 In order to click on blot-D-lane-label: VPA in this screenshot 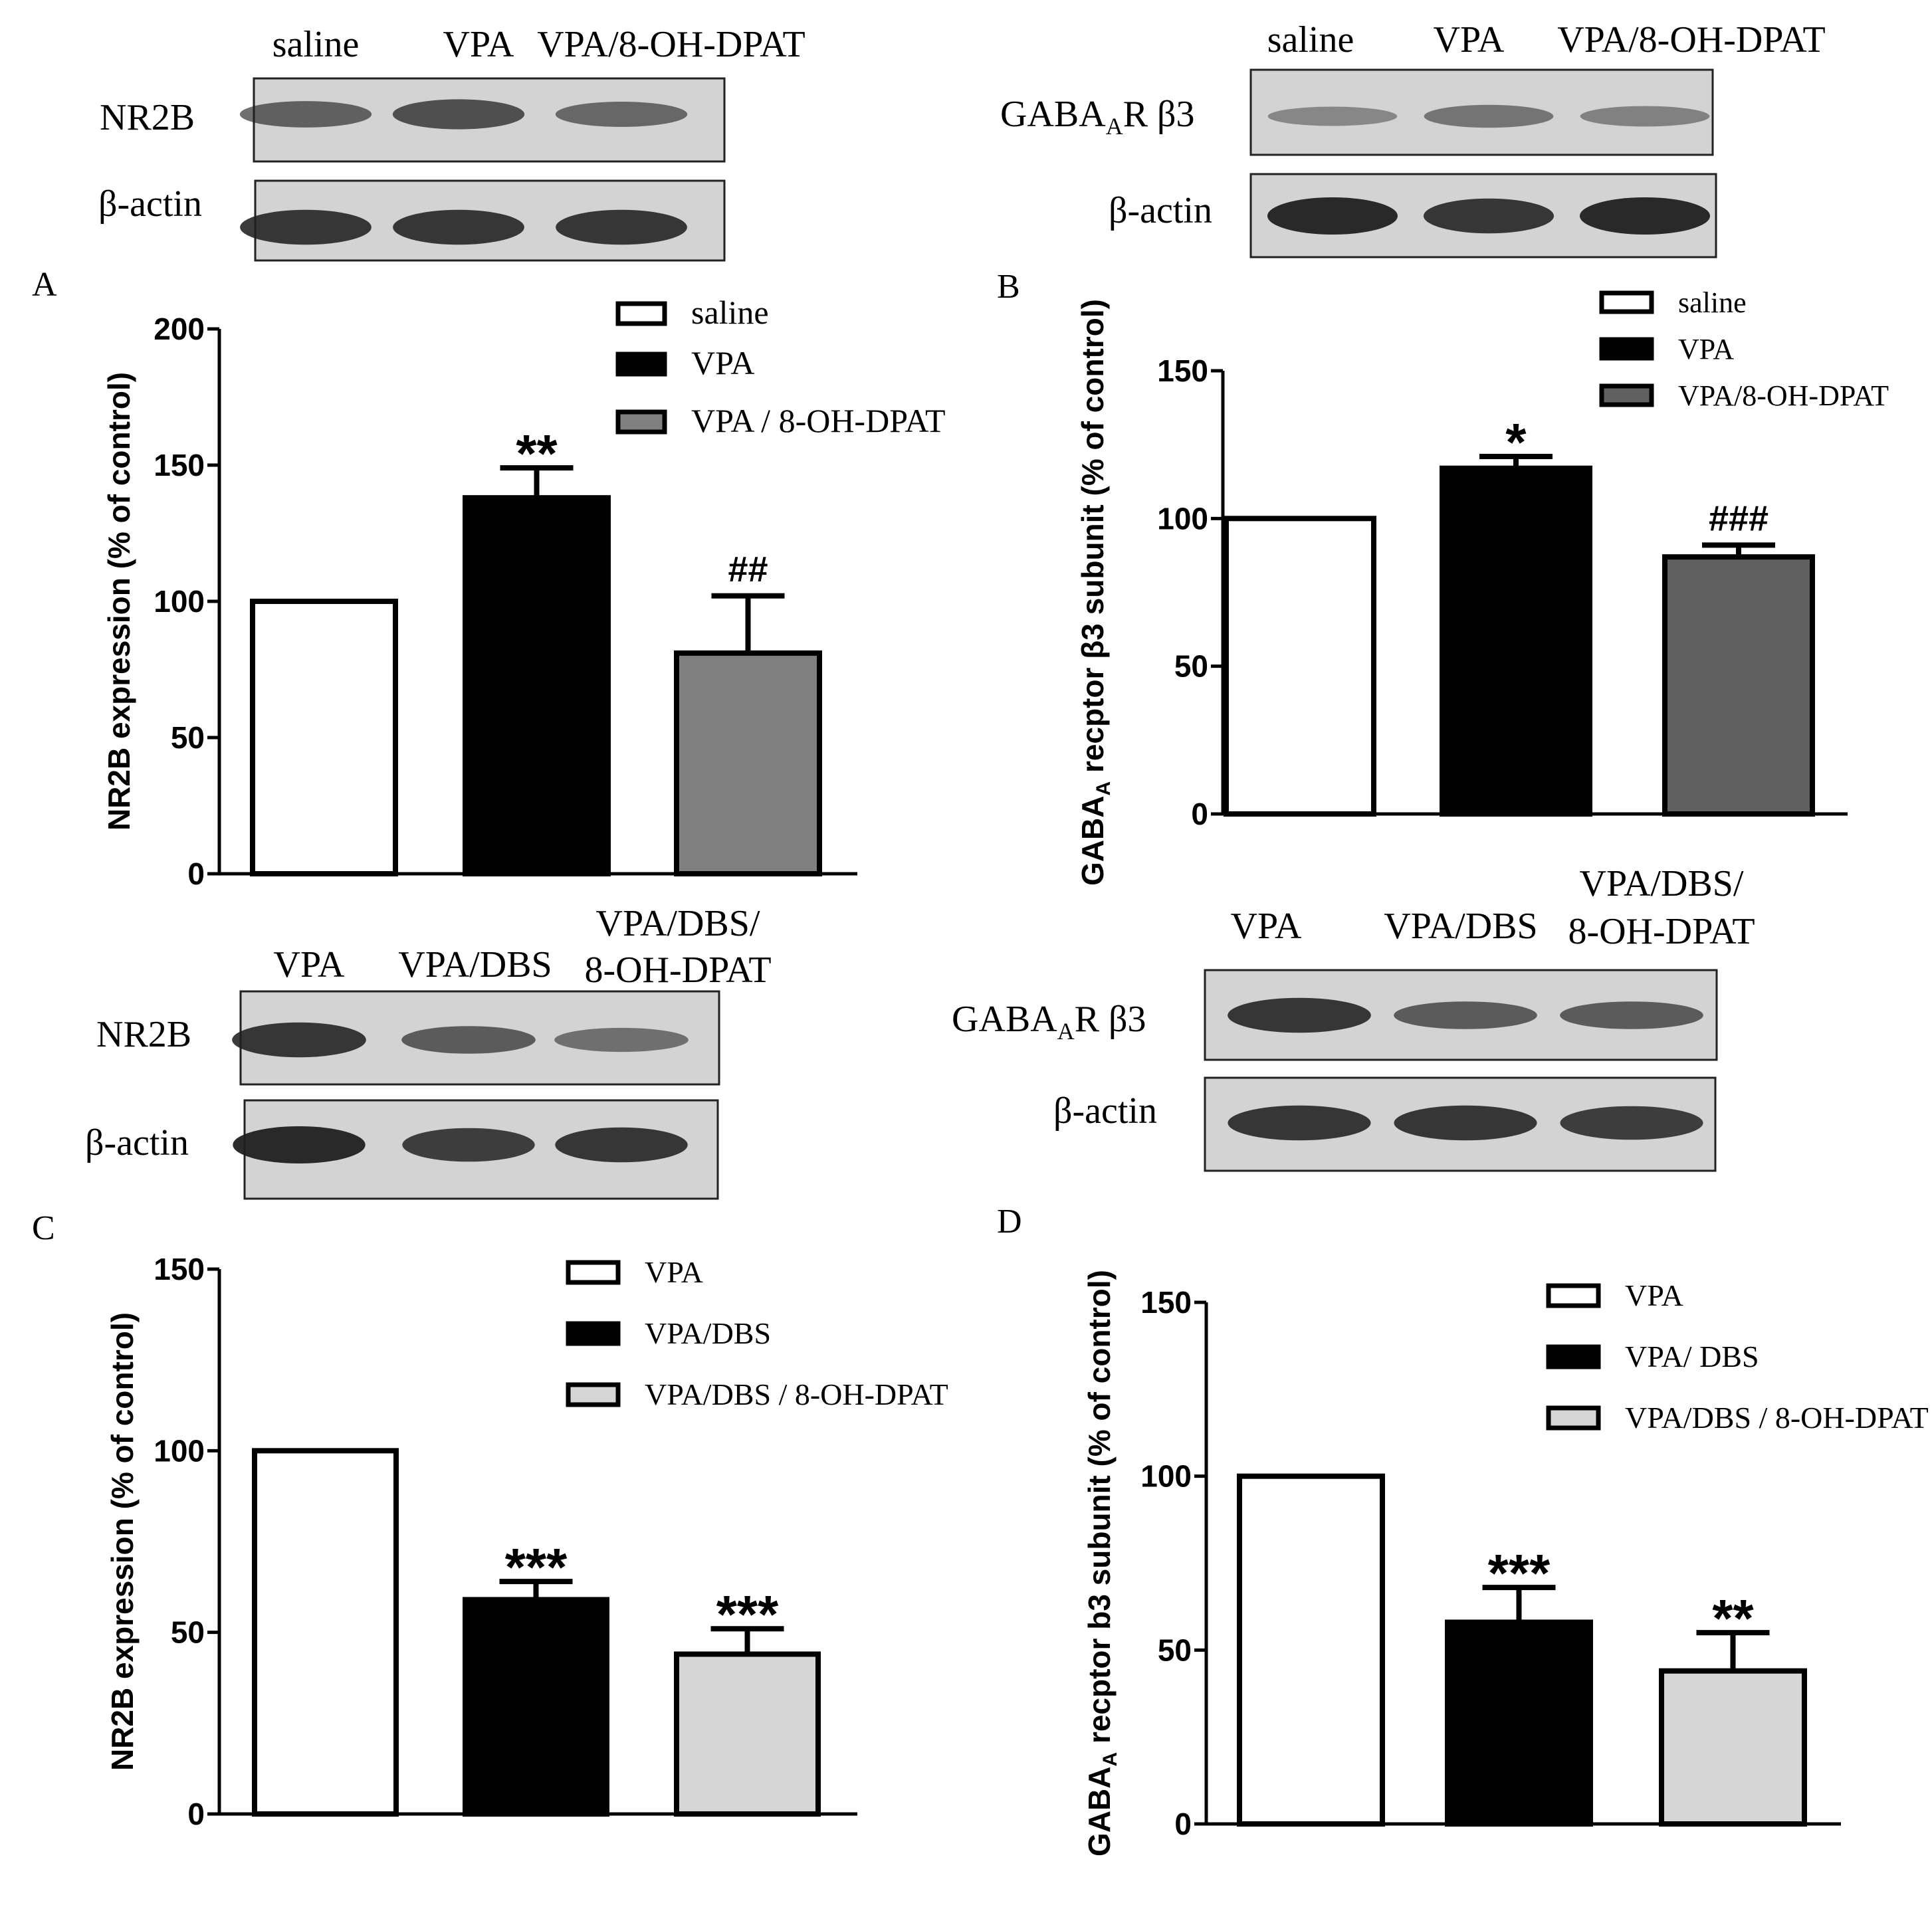, I will do `click(1266, 926)`.